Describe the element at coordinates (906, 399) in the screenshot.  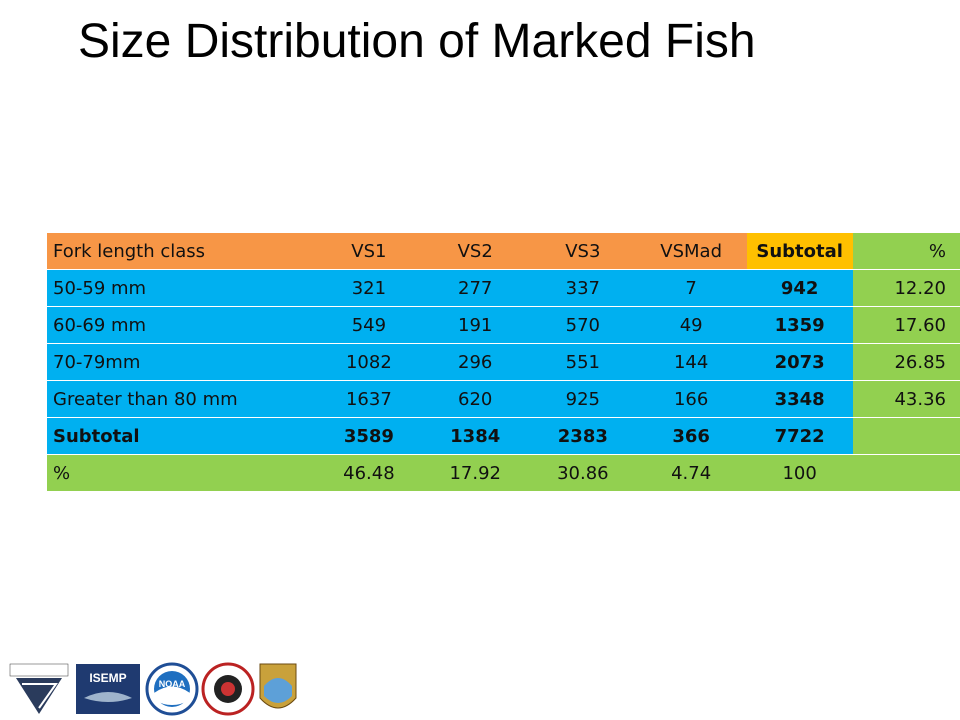
I see `table-cell: 43.36` at that location.